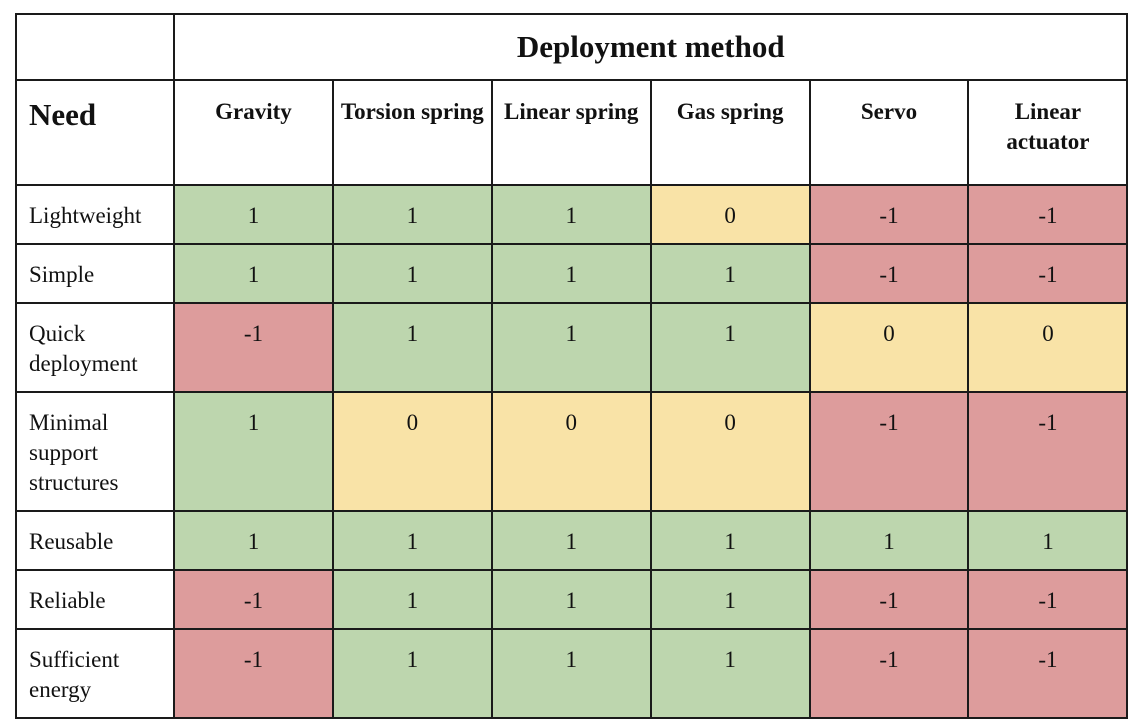 Image resolution: width=1140 pixels, height=719 pixels. Describe the element at coordinates (95, 673) in the screenshot. I see `row-label: Sufficient energy` at that location.